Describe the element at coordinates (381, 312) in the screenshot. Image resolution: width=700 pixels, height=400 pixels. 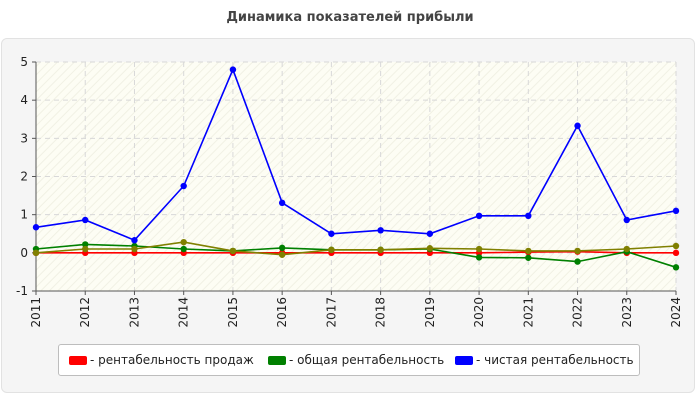
I see `x-tick-label: 2018` at that location.